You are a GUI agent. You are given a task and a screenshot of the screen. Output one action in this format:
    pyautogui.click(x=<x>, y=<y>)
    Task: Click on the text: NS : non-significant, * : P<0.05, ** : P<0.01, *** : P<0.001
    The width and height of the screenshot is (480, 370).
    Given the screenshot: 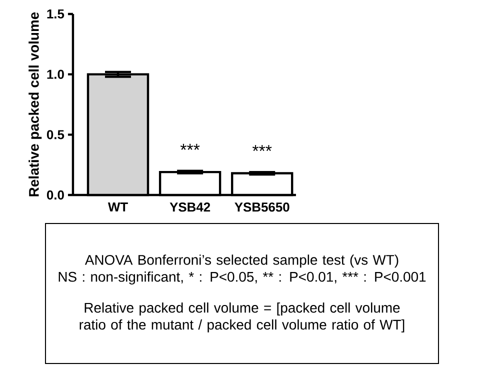 What is the action you would take?
    pyautogui.click(x=242, y=278)
    